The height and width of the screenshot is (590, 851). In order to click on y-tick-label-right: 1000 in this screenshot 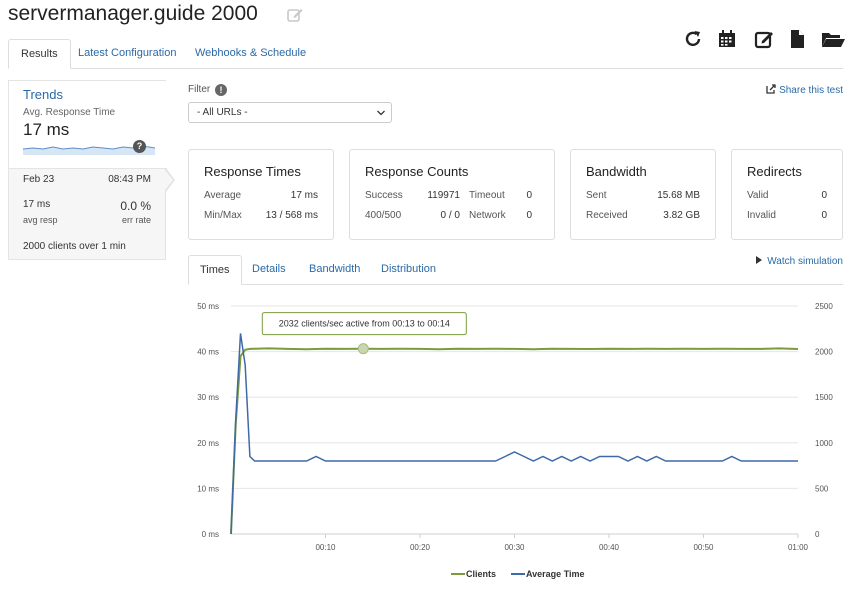, I will do `click(824, 443)`.